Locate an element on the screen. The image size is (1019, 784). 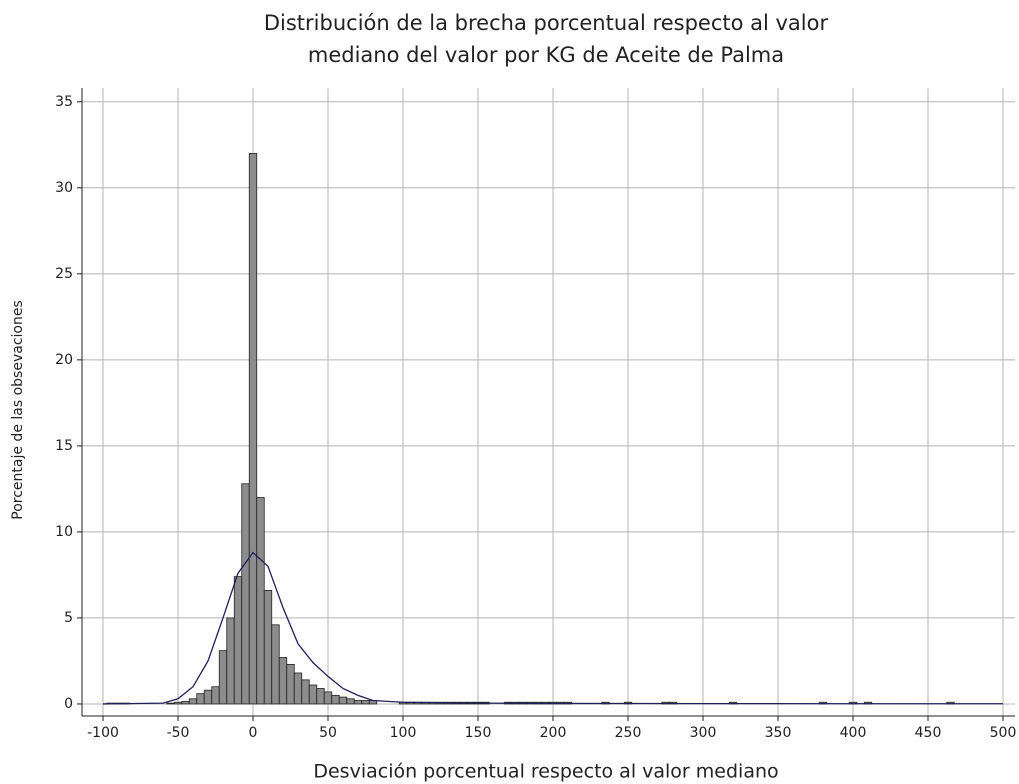
x-tick-label: 500 is located at coordinates (1003, 733).